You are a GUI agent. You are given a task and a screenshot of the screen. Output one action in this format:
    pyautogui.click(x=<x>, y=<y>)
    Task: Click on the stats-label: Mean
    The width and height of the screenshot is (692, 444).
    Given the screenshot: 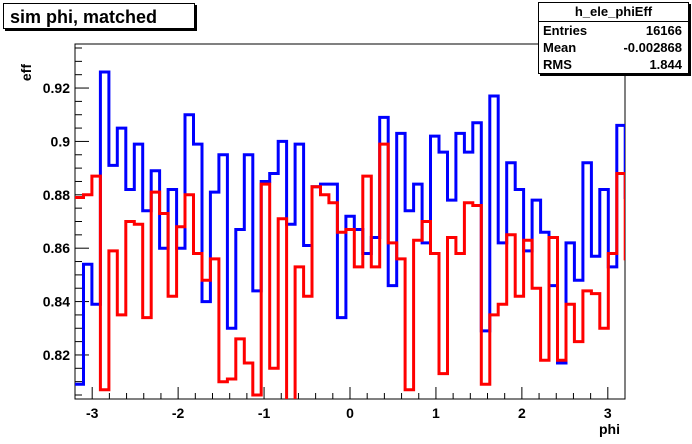 What is the action you would take?
    pyautogui.click(x=560, y=47)
    